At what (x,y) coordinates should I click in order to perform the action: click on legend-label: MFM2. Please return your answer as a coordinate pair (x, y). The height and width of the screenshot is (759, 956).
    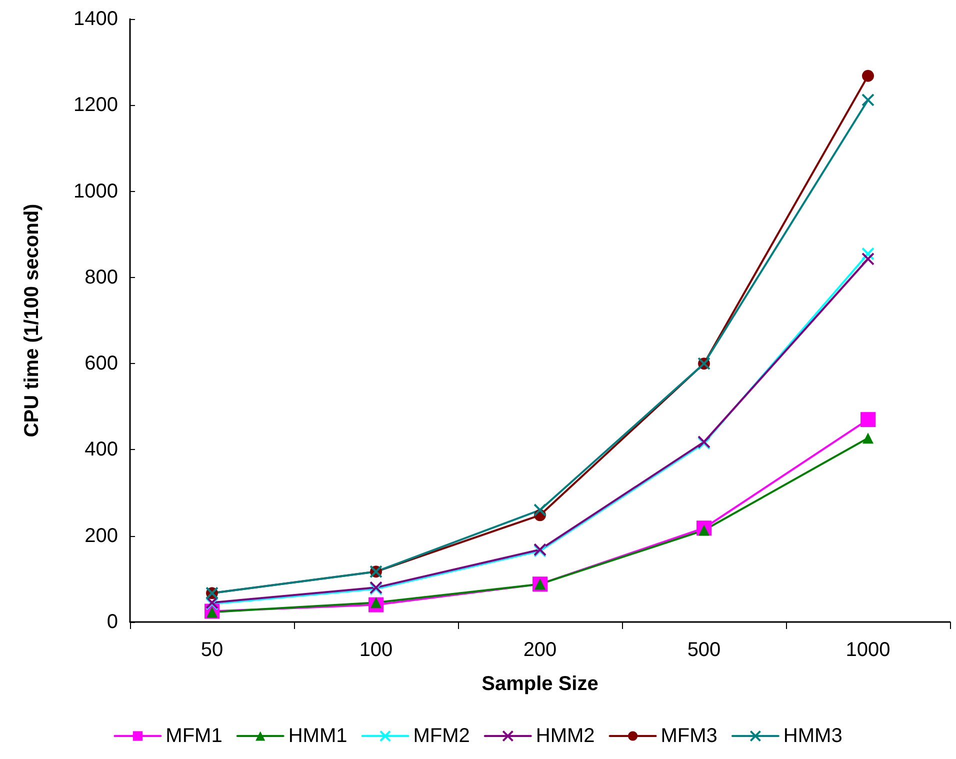
    Looking at the image, I should click on (441, 736).